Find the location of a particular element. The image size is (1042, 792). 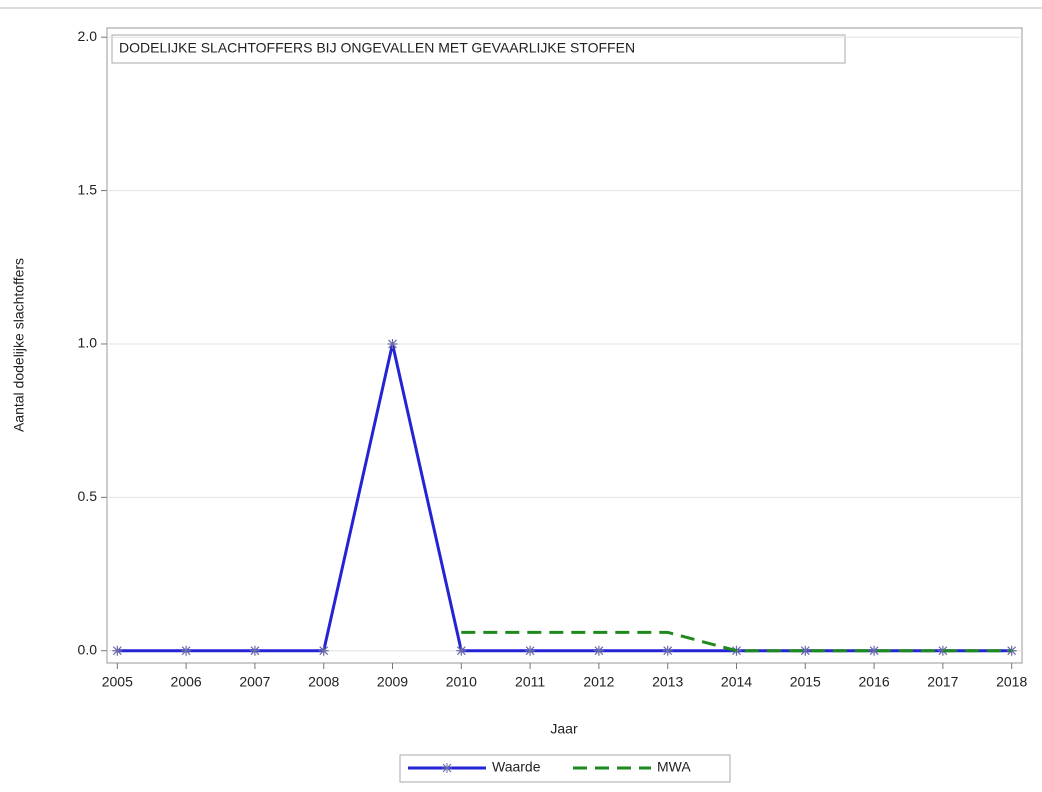

legend-label: MWA is located at coordinates (674, 767).